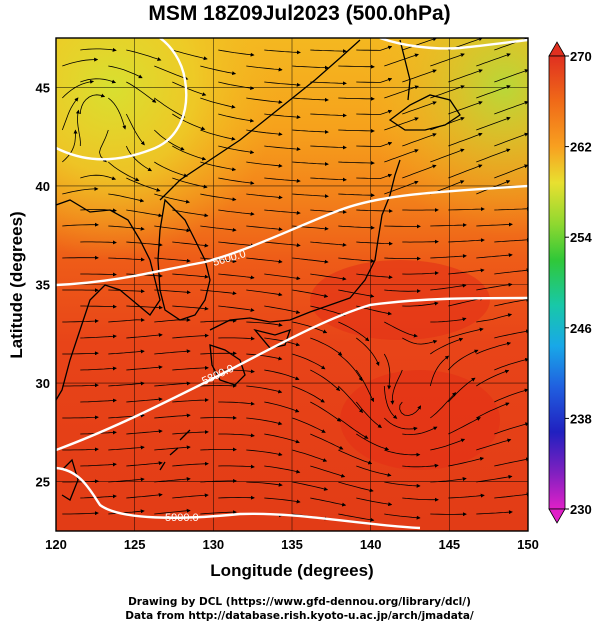 The width and height of the screenshot is (599, 625). What do you see at coordinates (43, 186) in the screenshot?
I see `y-tick-label: 40` at bounding box center [43, 186].